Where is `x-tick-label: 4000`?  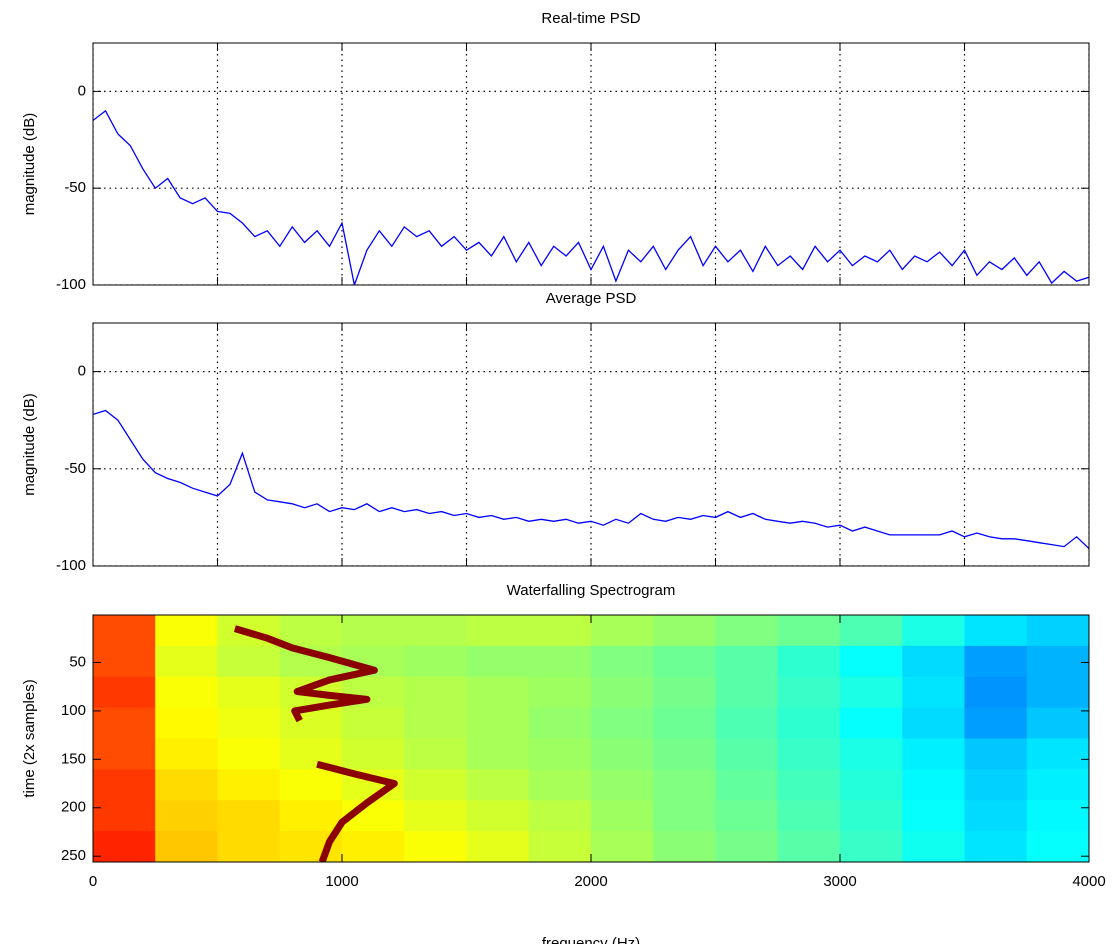
x-tick-label: 4000 is located at coordinates (1088, 881).